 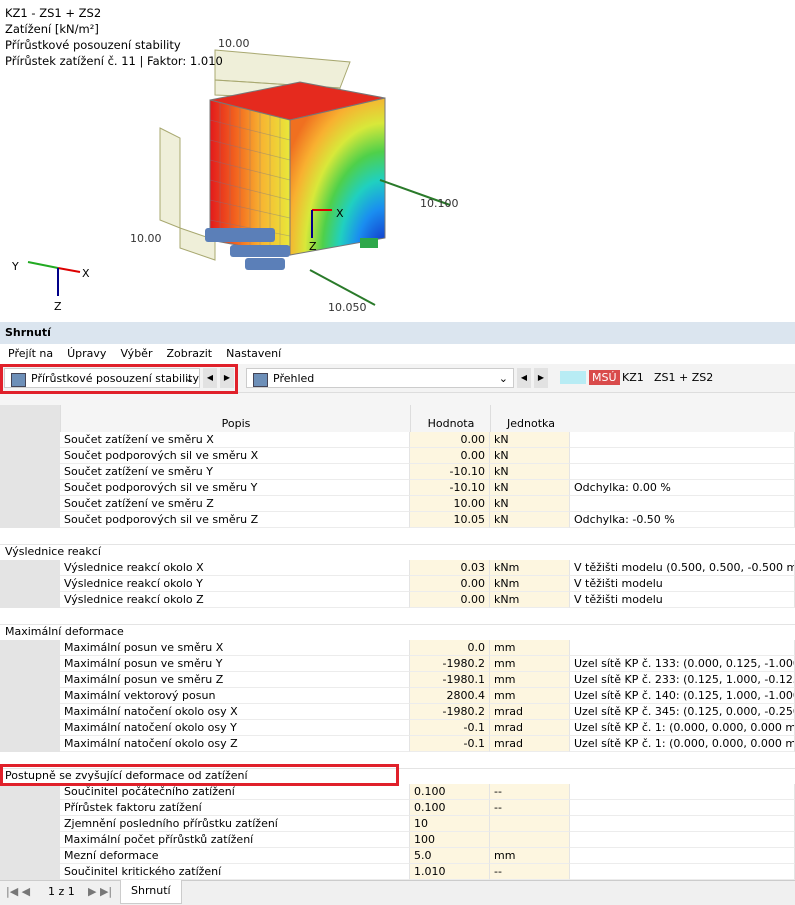 What do you see at coordinates (189, 353) in the screenshot?
I see `menu-item: Zobrazit` at bounding box center [189, 353].